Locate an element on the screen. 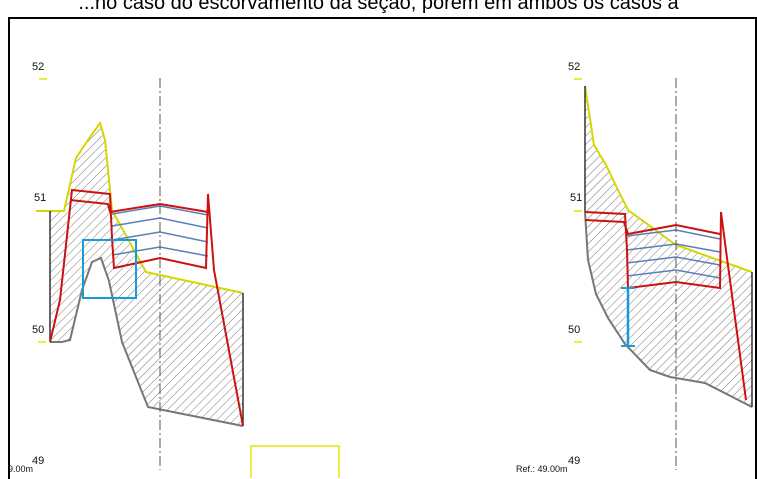 The image size is (757, 479). right-hatched-soil is located at coordinates (668, 246).